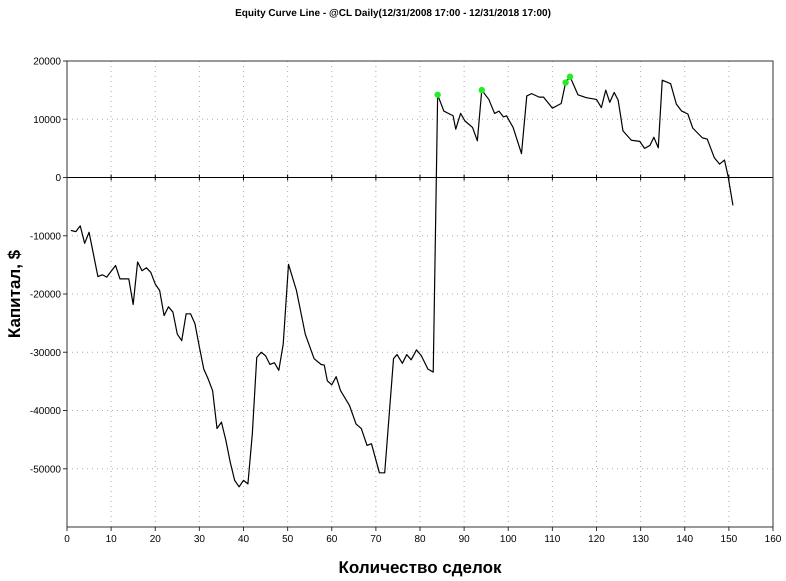 This screenshot has height=581, width=786. What do you see at coordinates (288, 539) in the screenshot?
I see `x-tick-label: 50` at bounding box center [288, 539].